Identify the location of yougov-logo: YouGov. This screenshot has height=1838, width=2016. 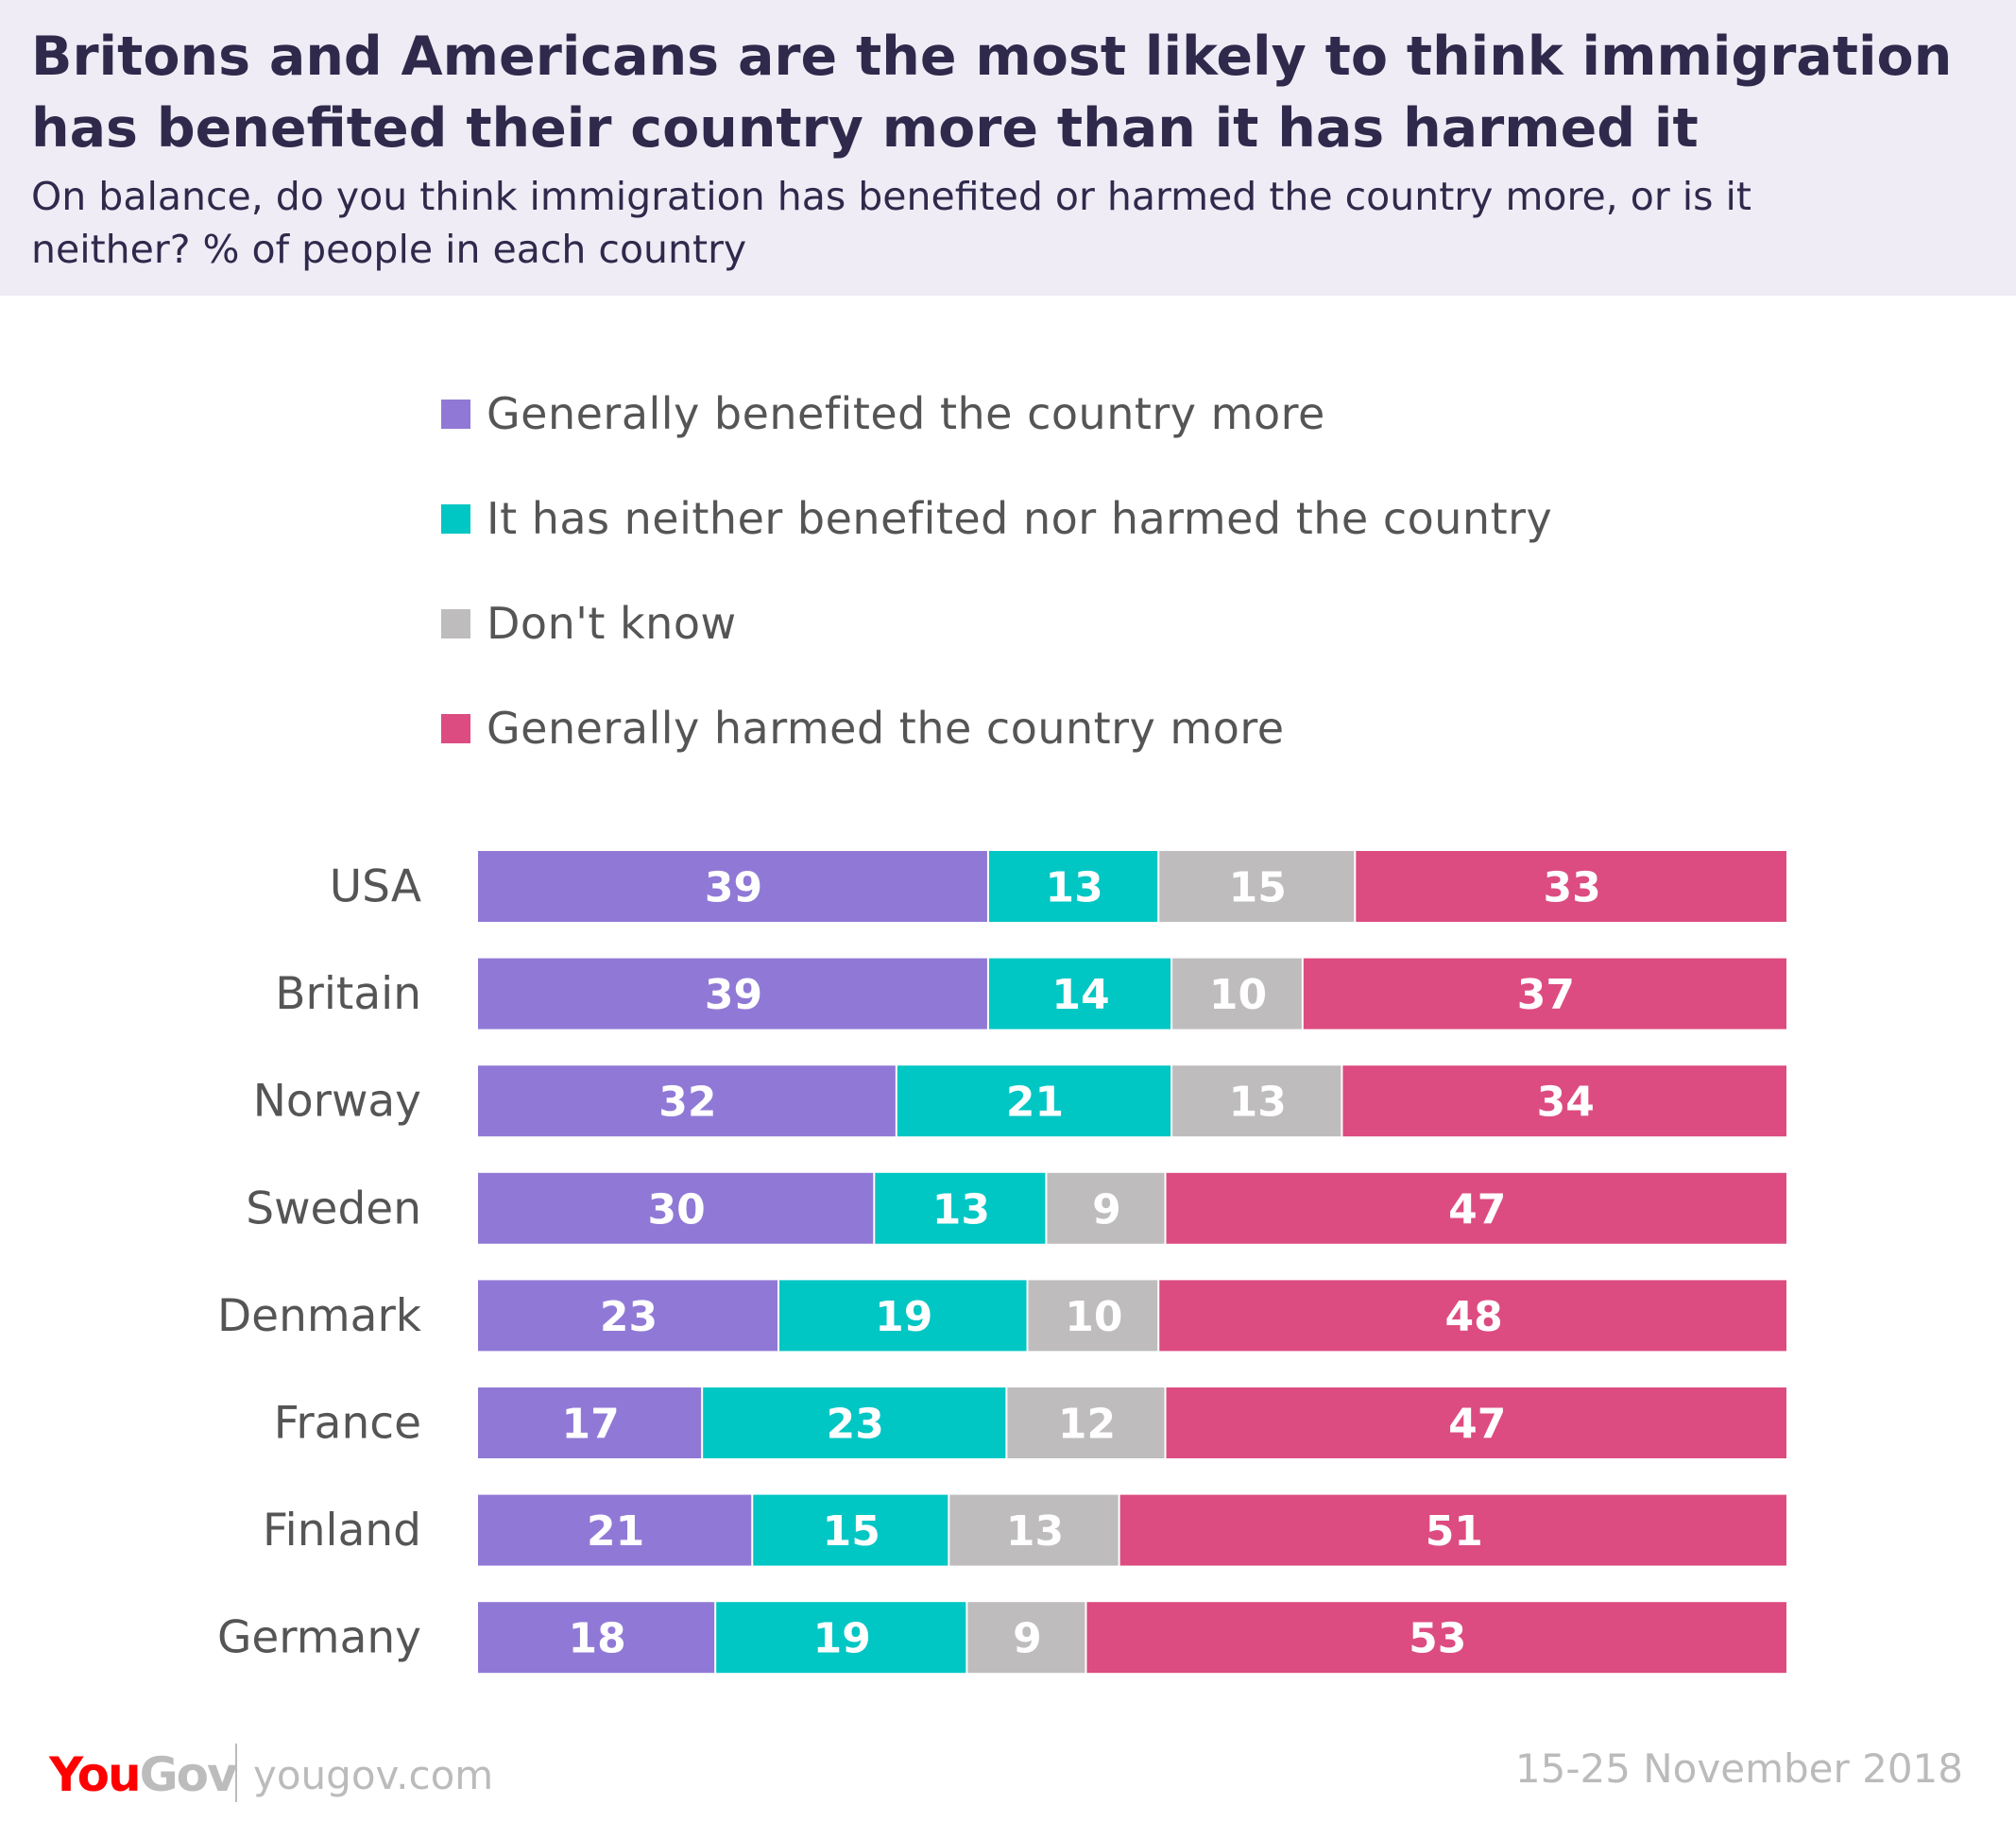
(144, 1774).